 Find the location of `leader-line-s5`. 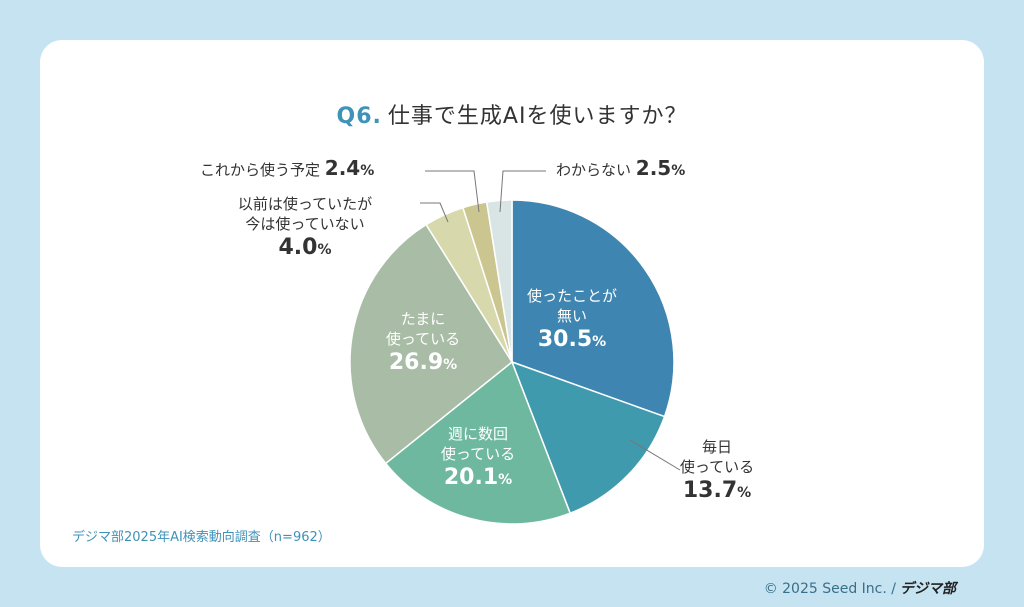

leader-line-s5 is located at coordinates (452, 191).